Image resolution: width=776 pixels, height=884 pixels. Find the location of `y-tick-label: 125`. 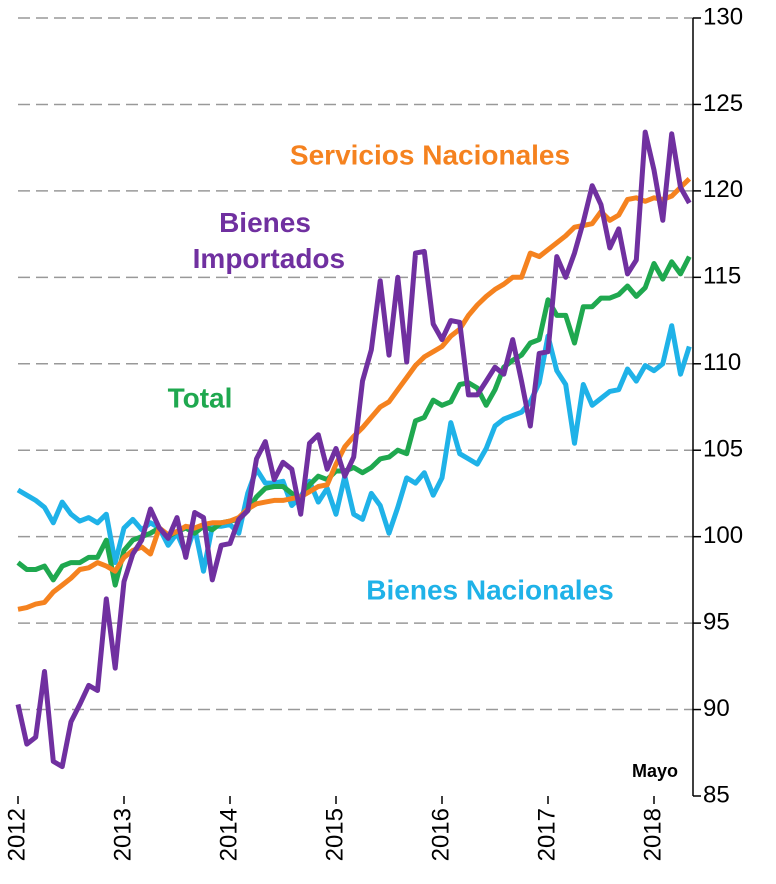

y-tick-label: 125 is located at coordinates (723, 103).